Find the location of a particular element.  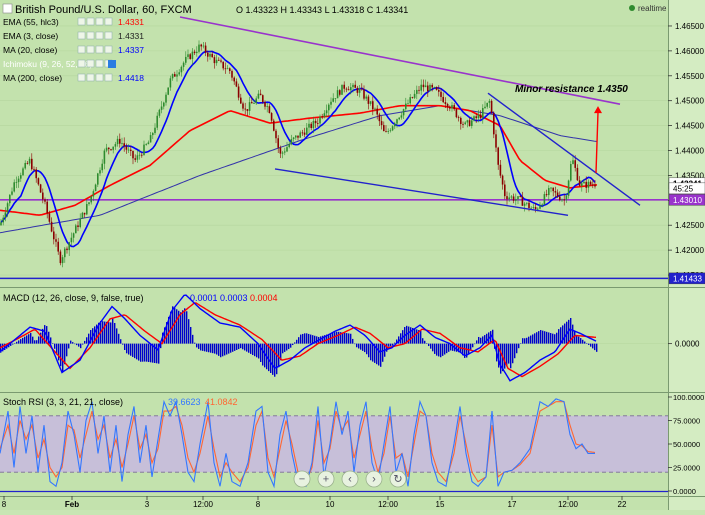

horizontal-levels is located at coordinates (334, 239).